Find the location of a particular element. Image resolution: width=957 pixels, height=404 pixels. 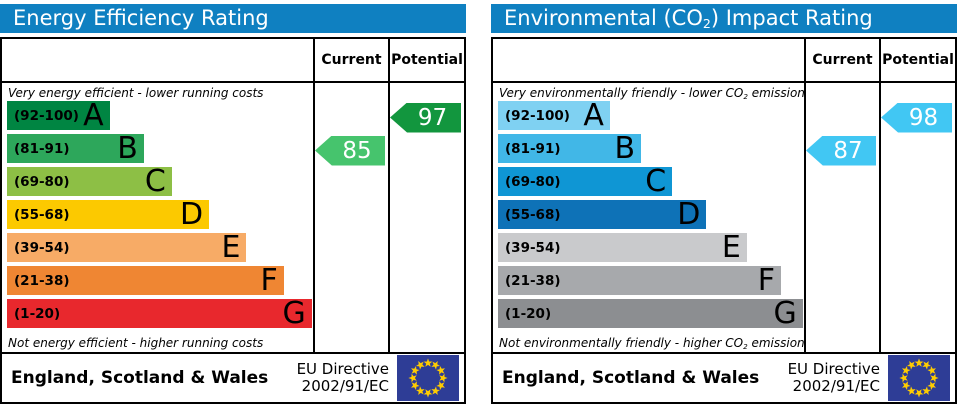

current-rating-arrow: 85 is located at coordinates (350, 150).